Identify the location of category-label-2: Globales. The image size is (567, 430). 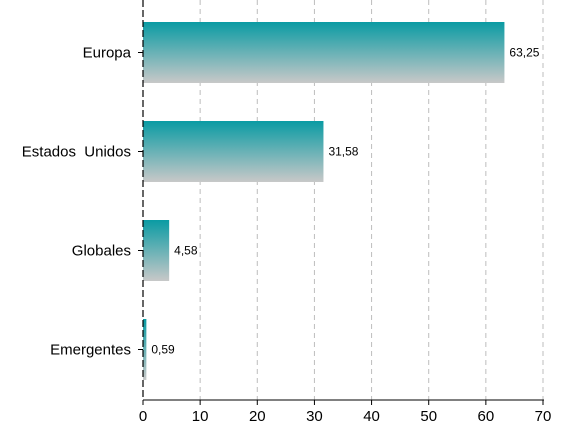
(101, 251).